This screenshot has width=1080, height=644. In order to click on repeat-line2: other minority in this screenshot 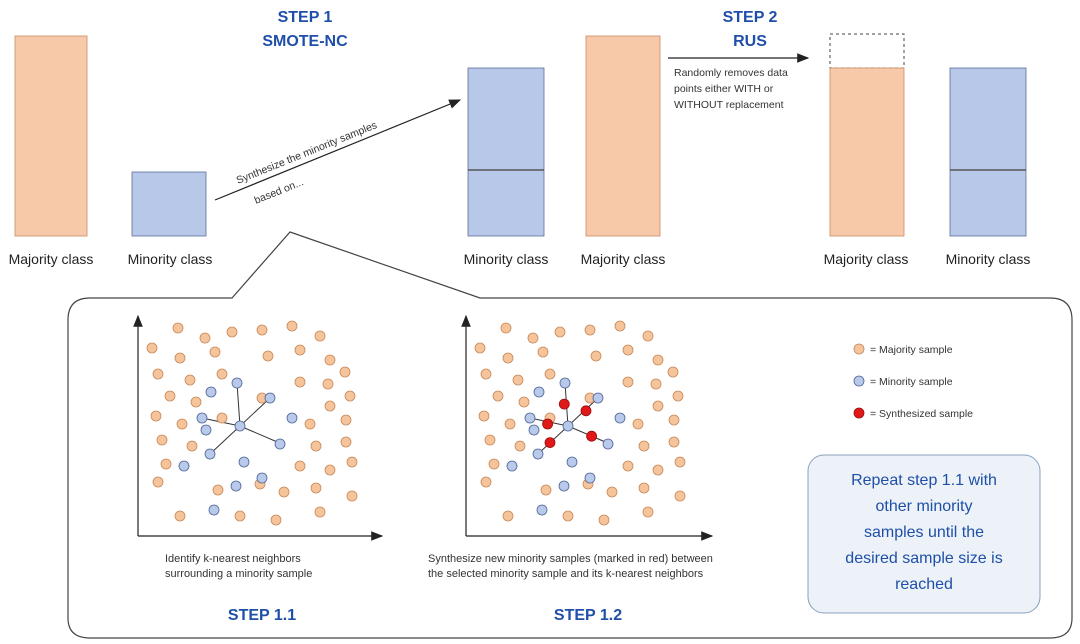, I will do `click(924, 506)`.